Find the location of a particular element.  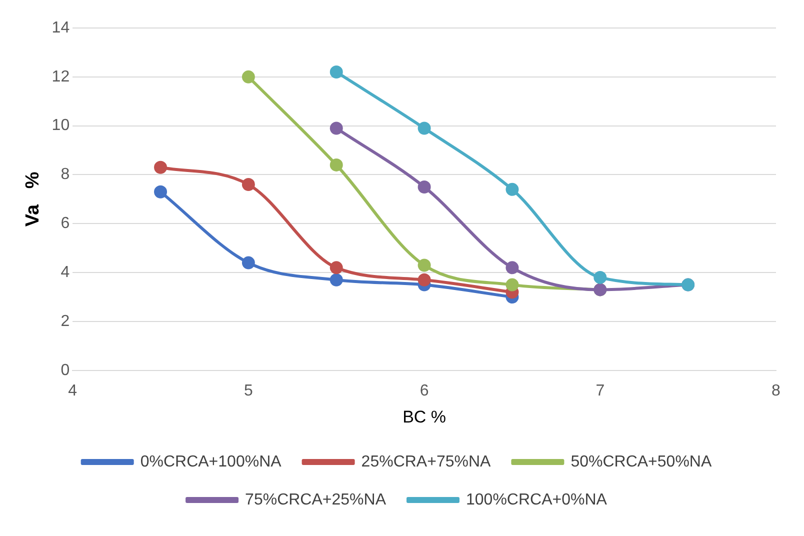

legend-label: 100%CRCA+0%NA is located at coordinates (537, 499).